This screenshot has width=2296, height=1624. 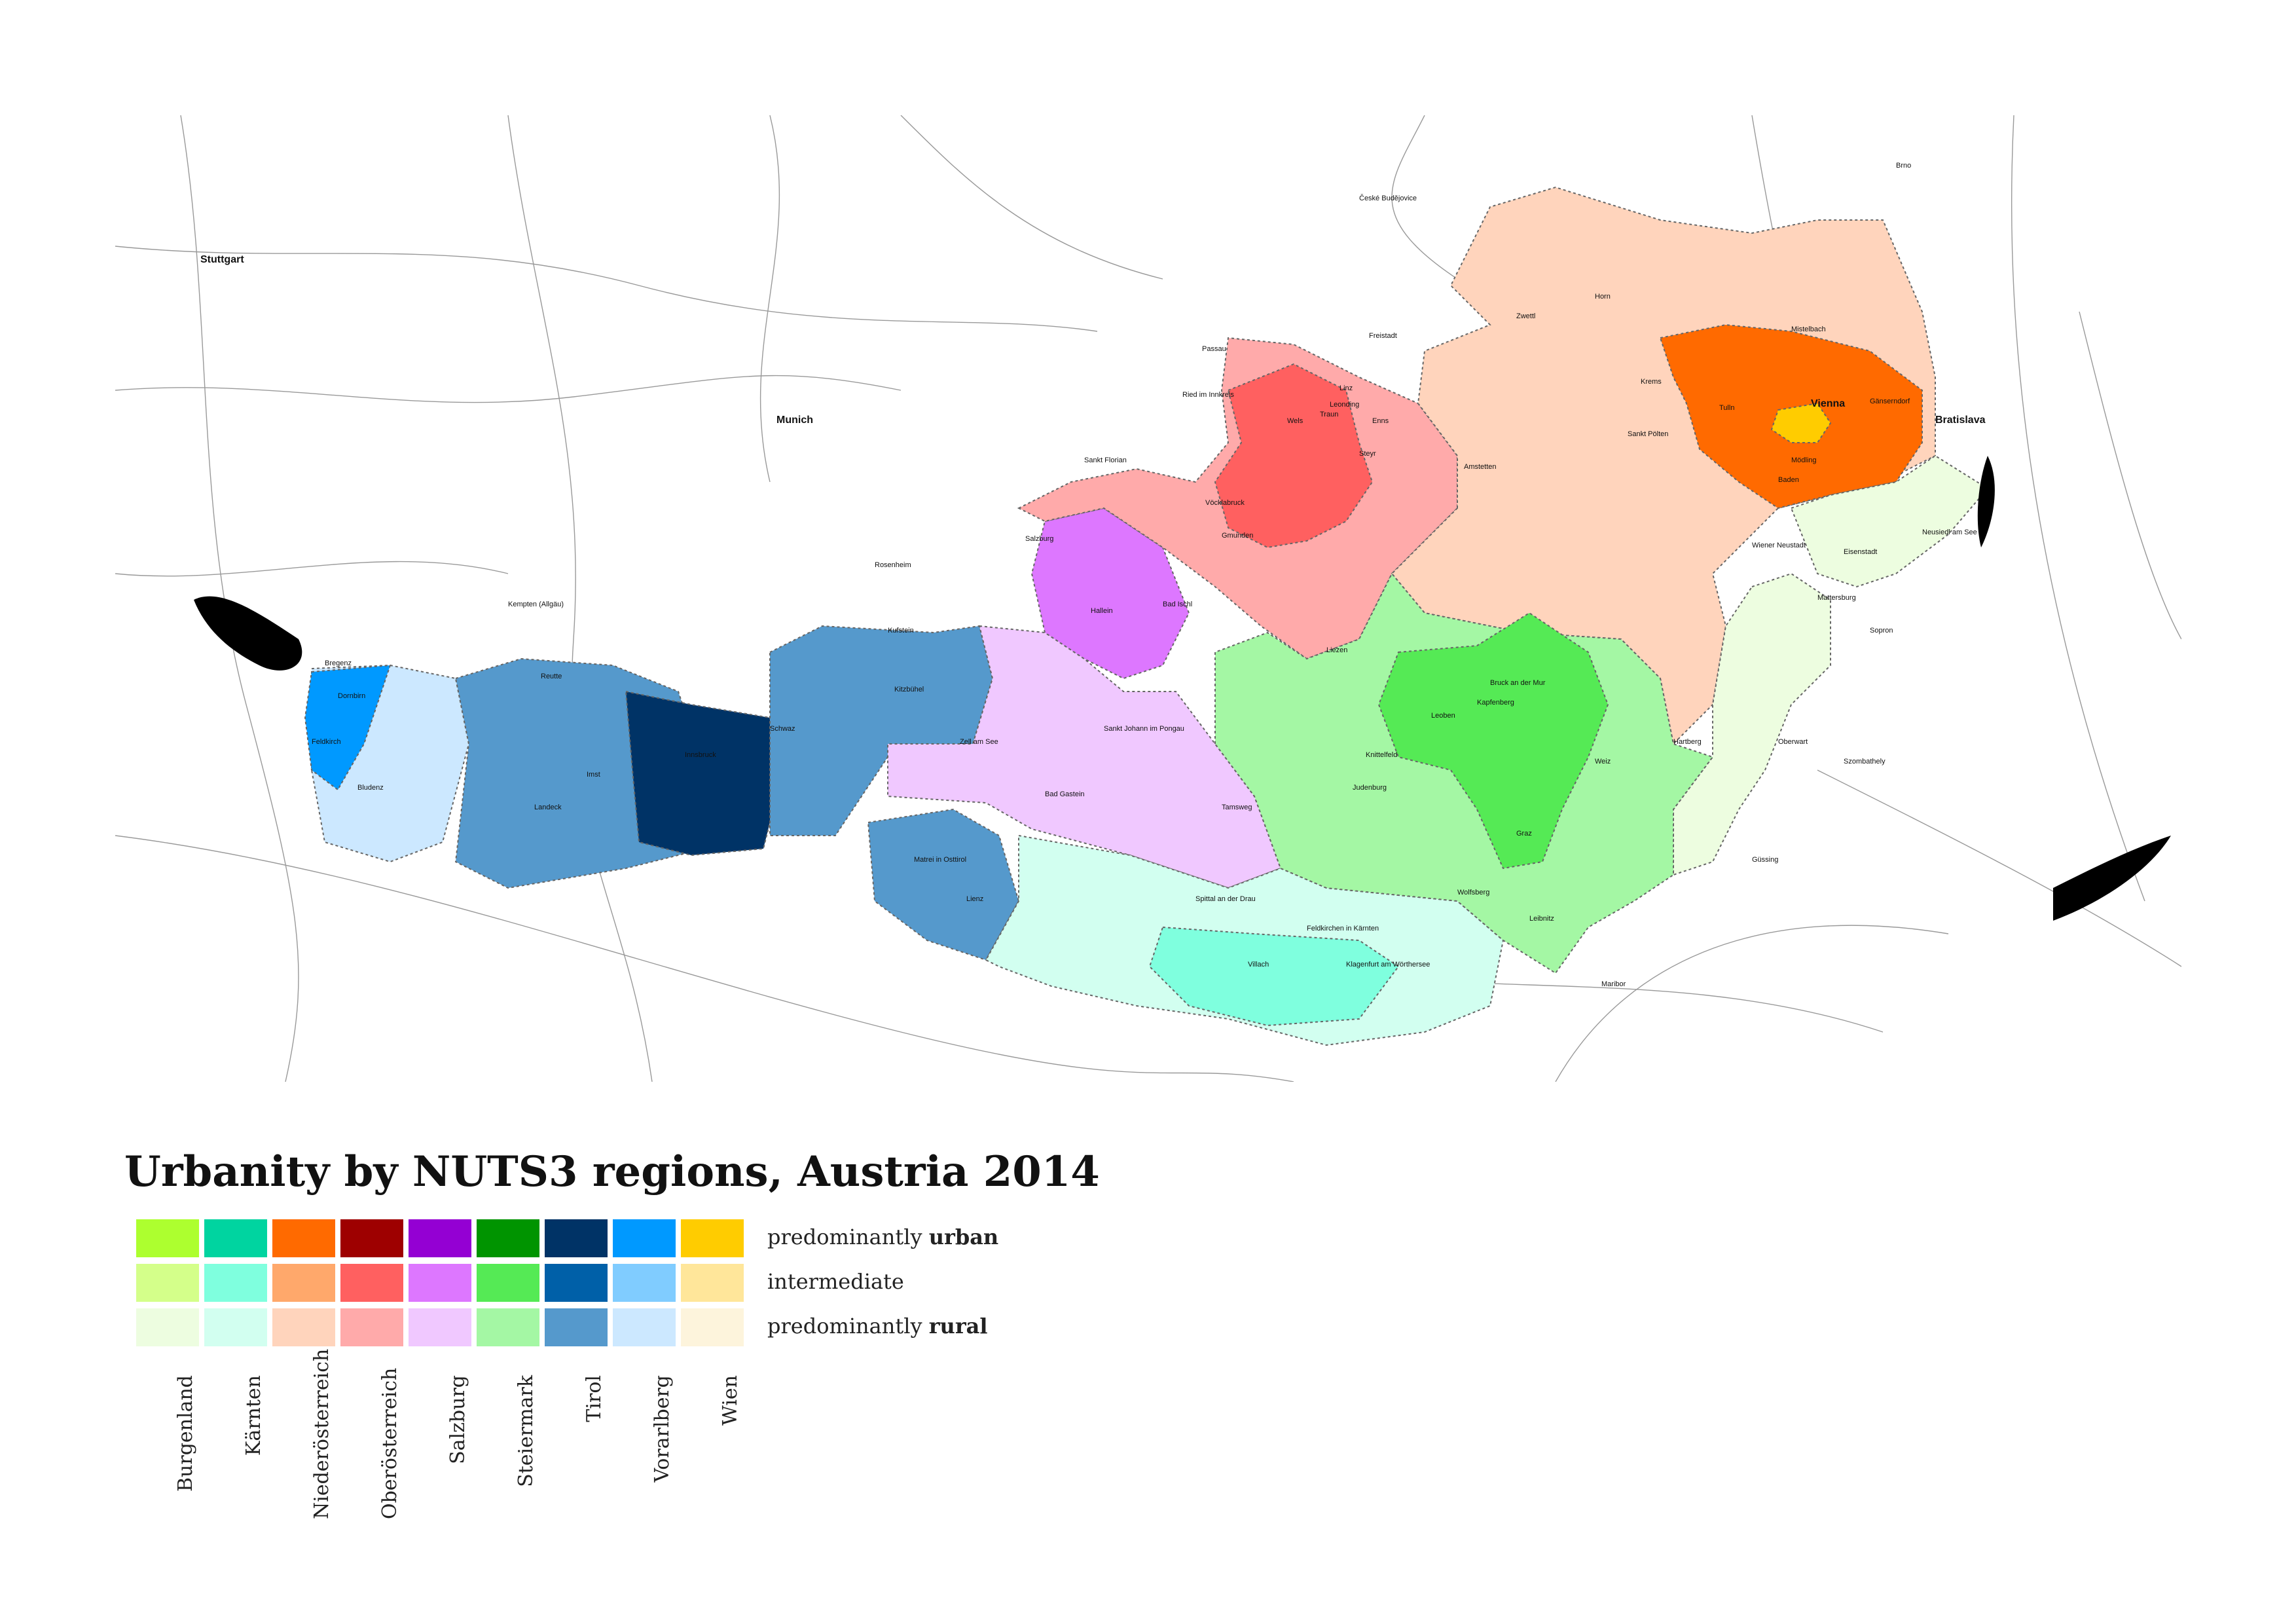 I want to click on place-label: Matrei in Osttirol, so click(x=940, y=860).